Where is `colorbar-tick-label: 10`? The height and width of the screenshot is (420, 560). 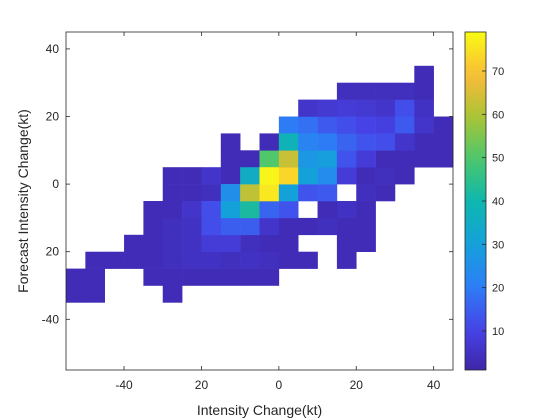 colorbar-tick-label: 10 is located at coordinates (498, 332).